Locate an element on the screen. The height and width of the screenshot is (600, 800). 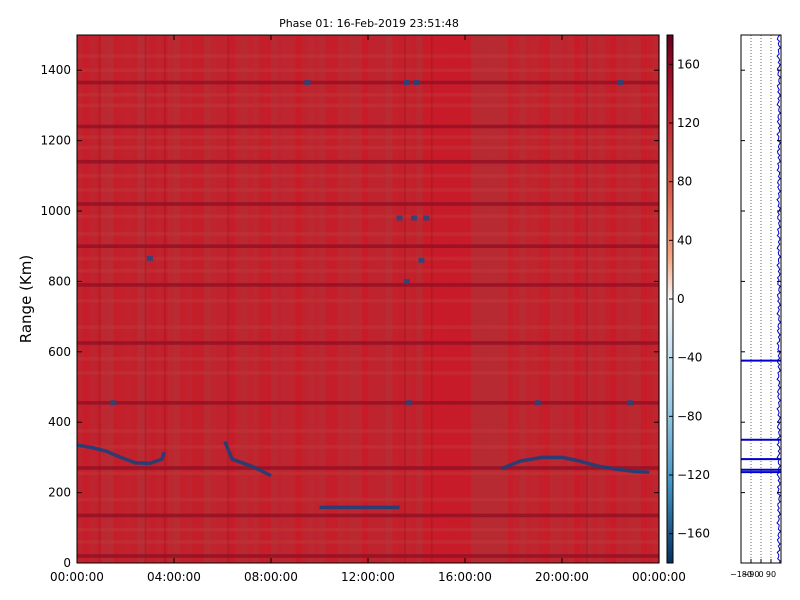
side-x-tick-label: −180 is located at coordinates (741, 574).